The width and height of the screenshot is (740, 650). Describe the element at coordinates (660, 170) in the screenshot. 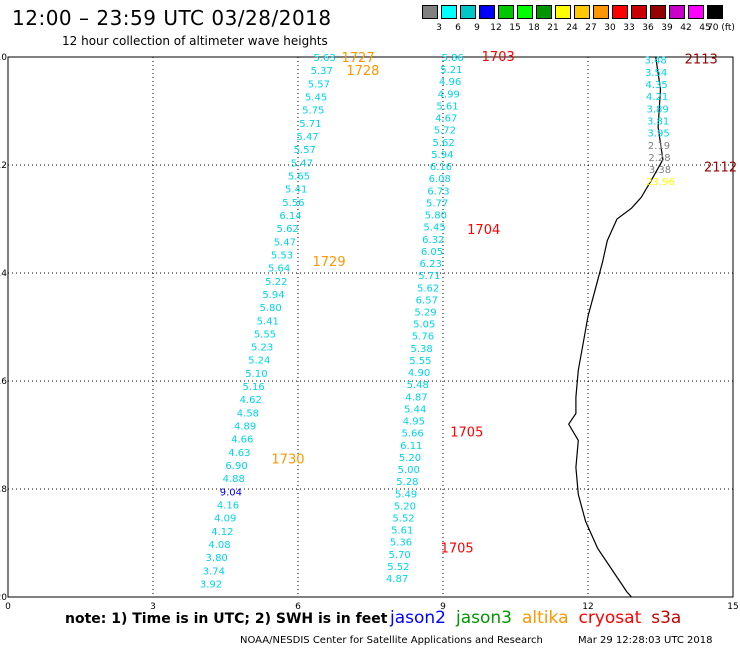

I see `wave-height-label: 3.38` at that location.